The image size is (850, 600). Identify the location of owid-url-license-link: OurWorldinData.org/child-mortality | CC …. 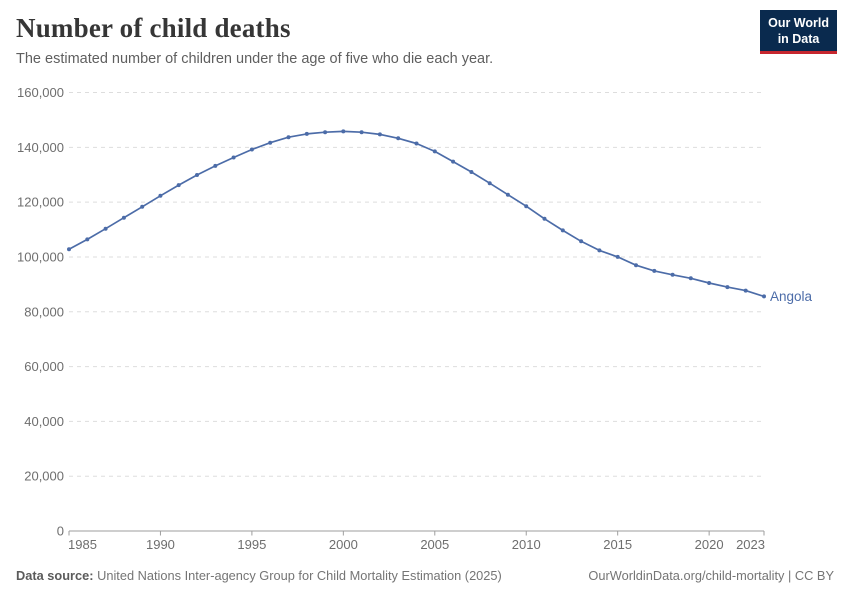
(711, 575).